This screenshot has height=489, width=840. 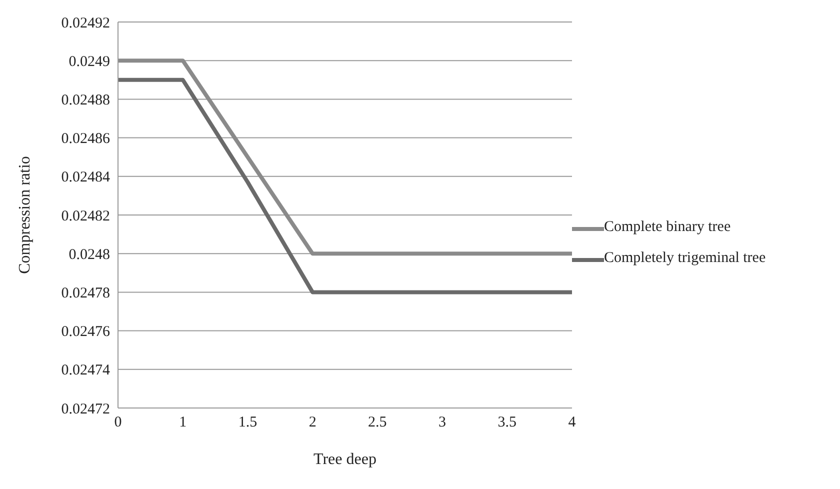 I want to click on y-tick-label: 0.02484, so click(x=85, y=178).